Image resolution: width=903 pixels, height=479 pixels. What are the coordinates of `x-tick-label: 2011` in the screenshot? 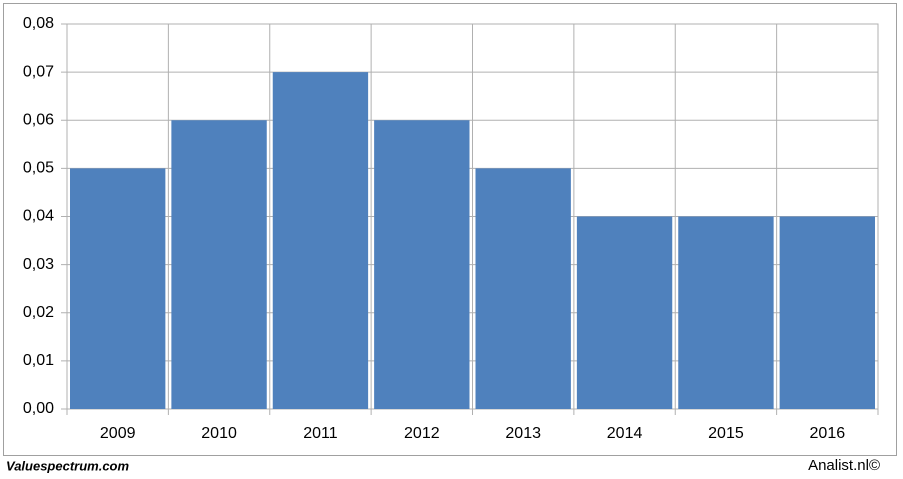 It's located at (320, 433).